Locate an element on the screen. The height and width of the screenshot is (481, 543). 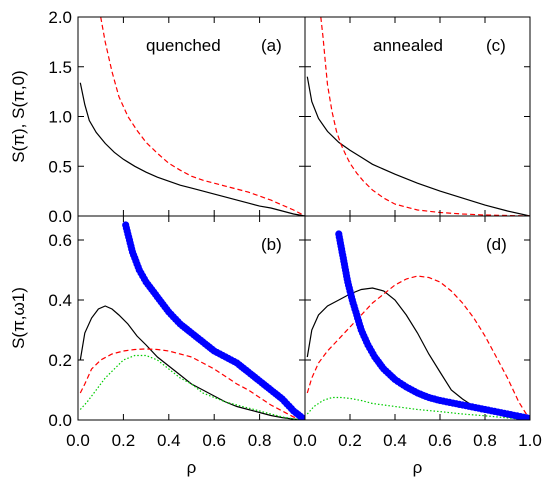
x-tick-label-d-0: 0.0 is located at coordinates (305, 440).